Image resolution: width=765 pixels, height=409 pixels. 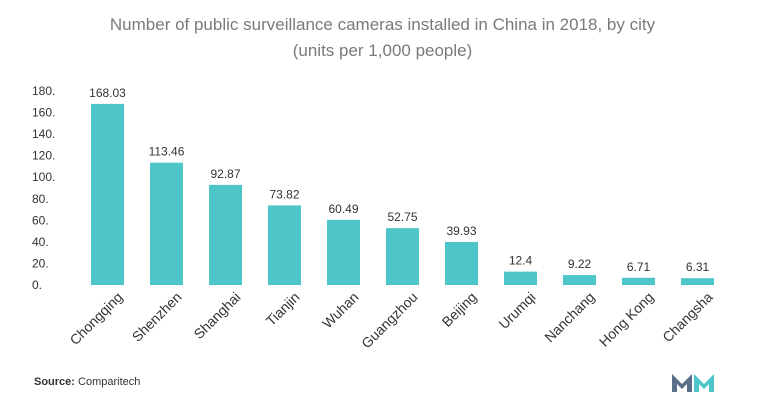 I want to click on data-label: 92.87, so click(x=225, y=174).